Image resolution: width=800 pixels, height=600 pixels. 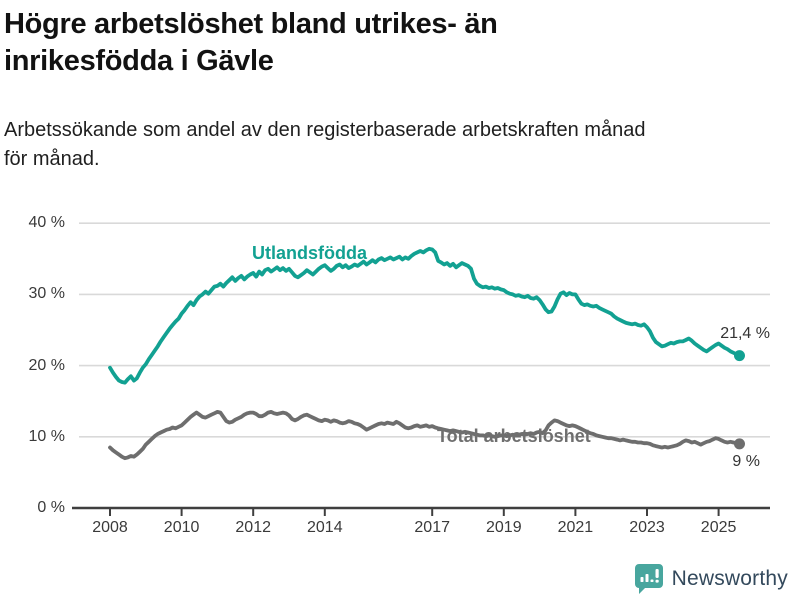 What do you see at coordinates (46, 294) in the screenshot?
I see `y-tick-label-30: 30 %` at bounding box center [46, 294].